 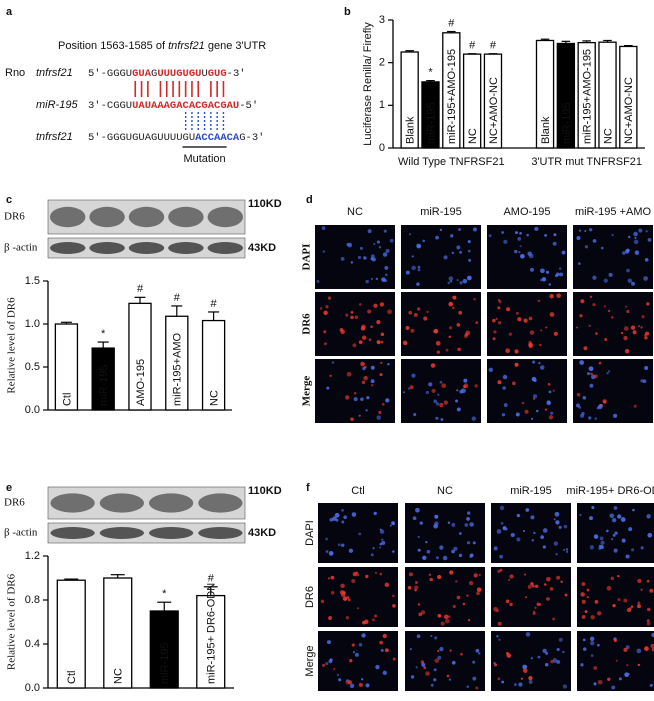 What do you see at coordinates (204, 159) in the screenshot?
I see `mutation-label: Mutation` at bounding box center [204, 159].